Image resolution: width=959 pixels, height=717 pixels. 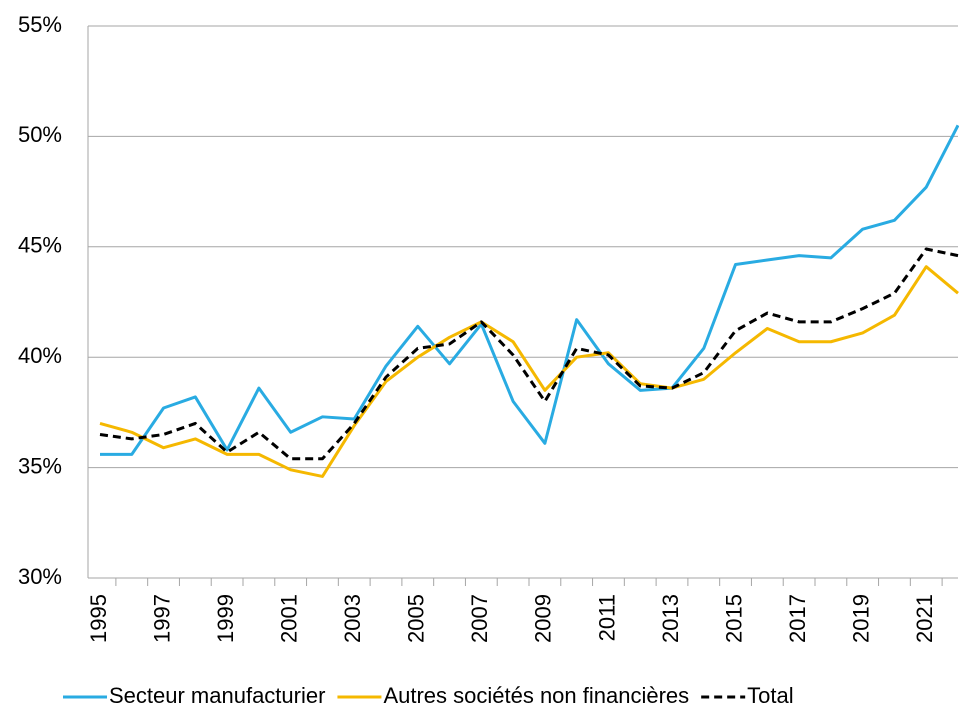 What do you see at coordinates (98, 618) in the screenshot?
I see `x-tick-label: 1995` at bounding box center [98, 618].